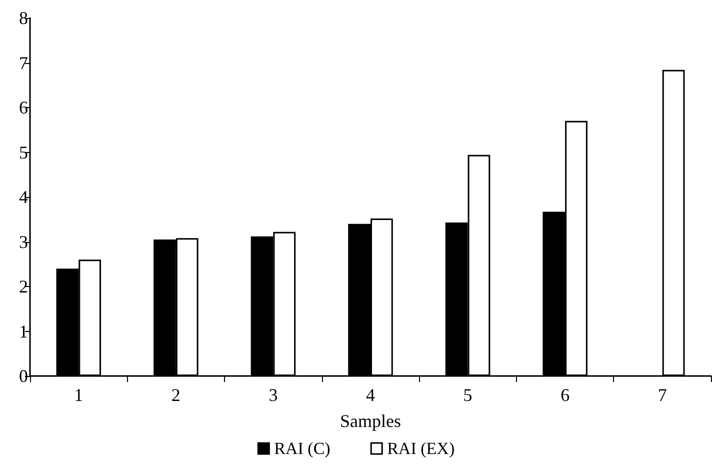  I want to click on legend-label: RAI (C), so click(302, 448).